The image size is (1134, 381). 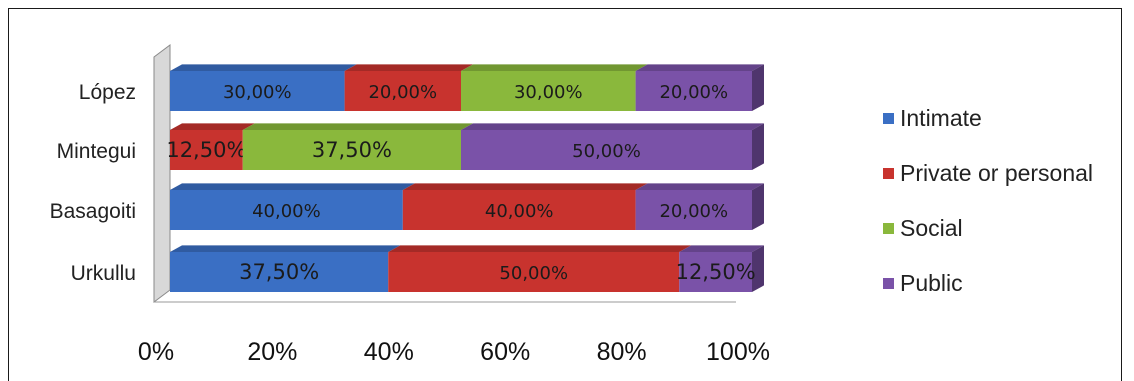 I want to click on bar-top-basagoiti-private-or-personal, so click(x=525, y=186).